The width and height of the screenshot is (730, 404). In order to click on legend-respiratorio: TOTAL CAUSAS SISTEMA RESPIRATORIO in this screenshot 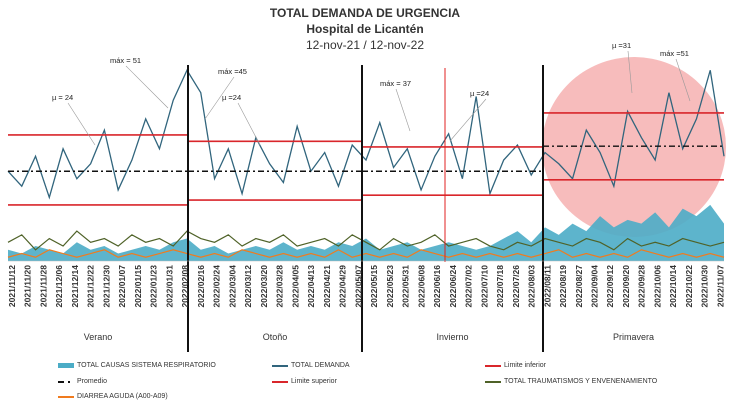, I will do `click(137, 365)`.